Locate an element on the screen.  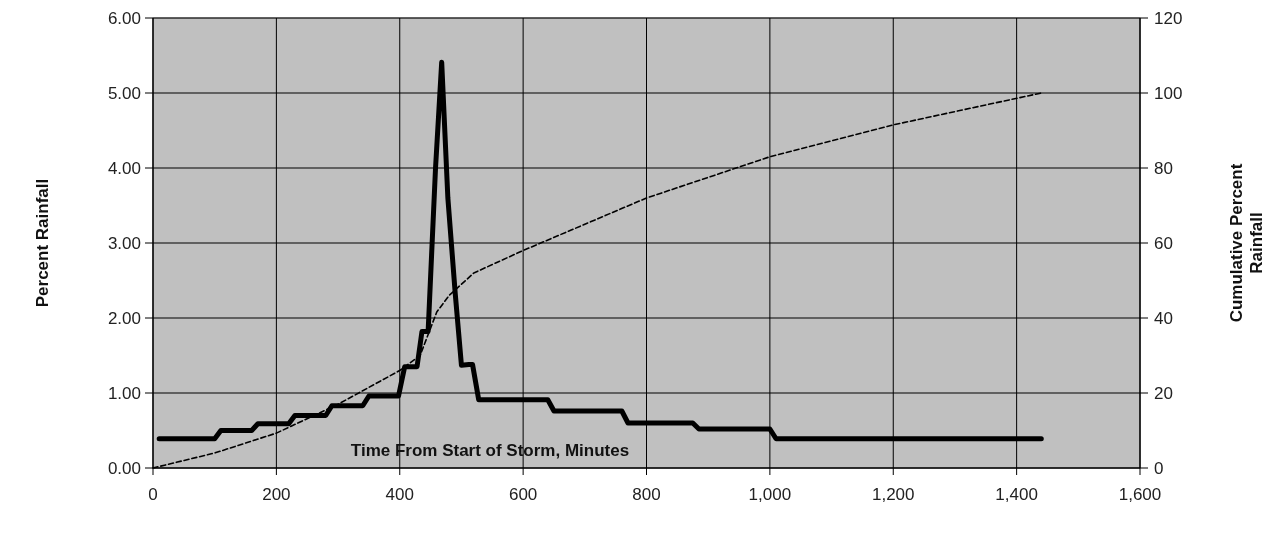
y2-axis-title: Cumulative Percent Rainfall is located at coordinates (1246, 243).